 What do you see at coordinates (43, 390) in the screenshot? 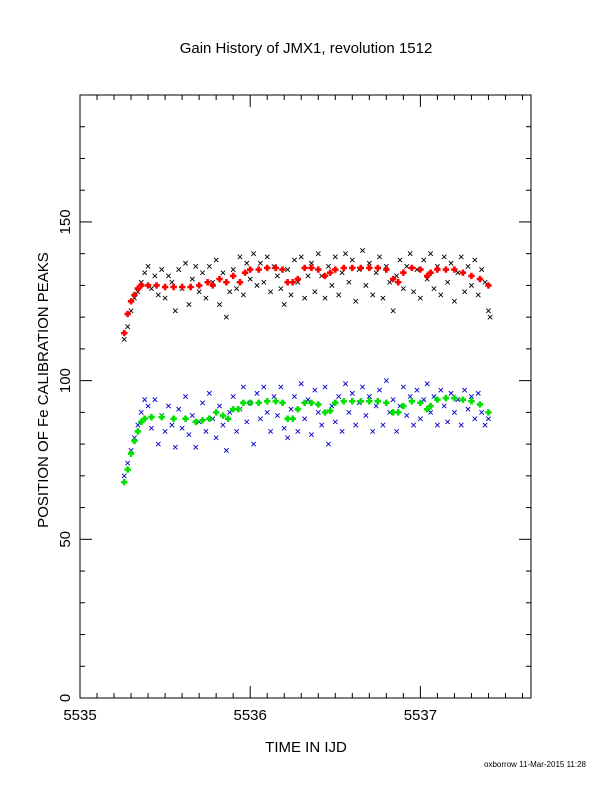
I see `y-axis-label: POSITION OF Fe CALIBRATION PEAKS` at bounding box center [43, 390].